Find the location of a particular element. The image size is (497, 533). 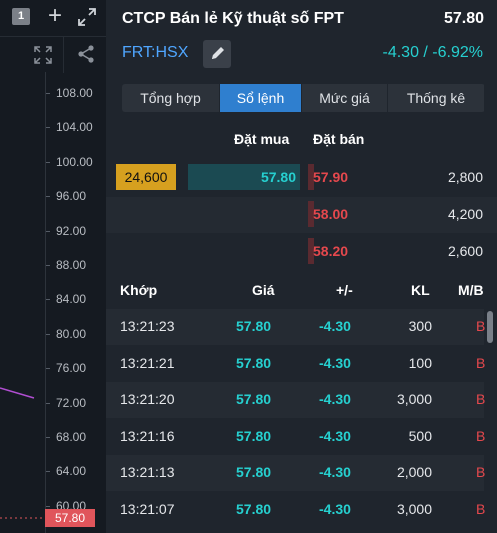

title-row: CTCP Bán lẻ Kỹ thuật số FPT 57.80 is located at coordinates (303, 21).